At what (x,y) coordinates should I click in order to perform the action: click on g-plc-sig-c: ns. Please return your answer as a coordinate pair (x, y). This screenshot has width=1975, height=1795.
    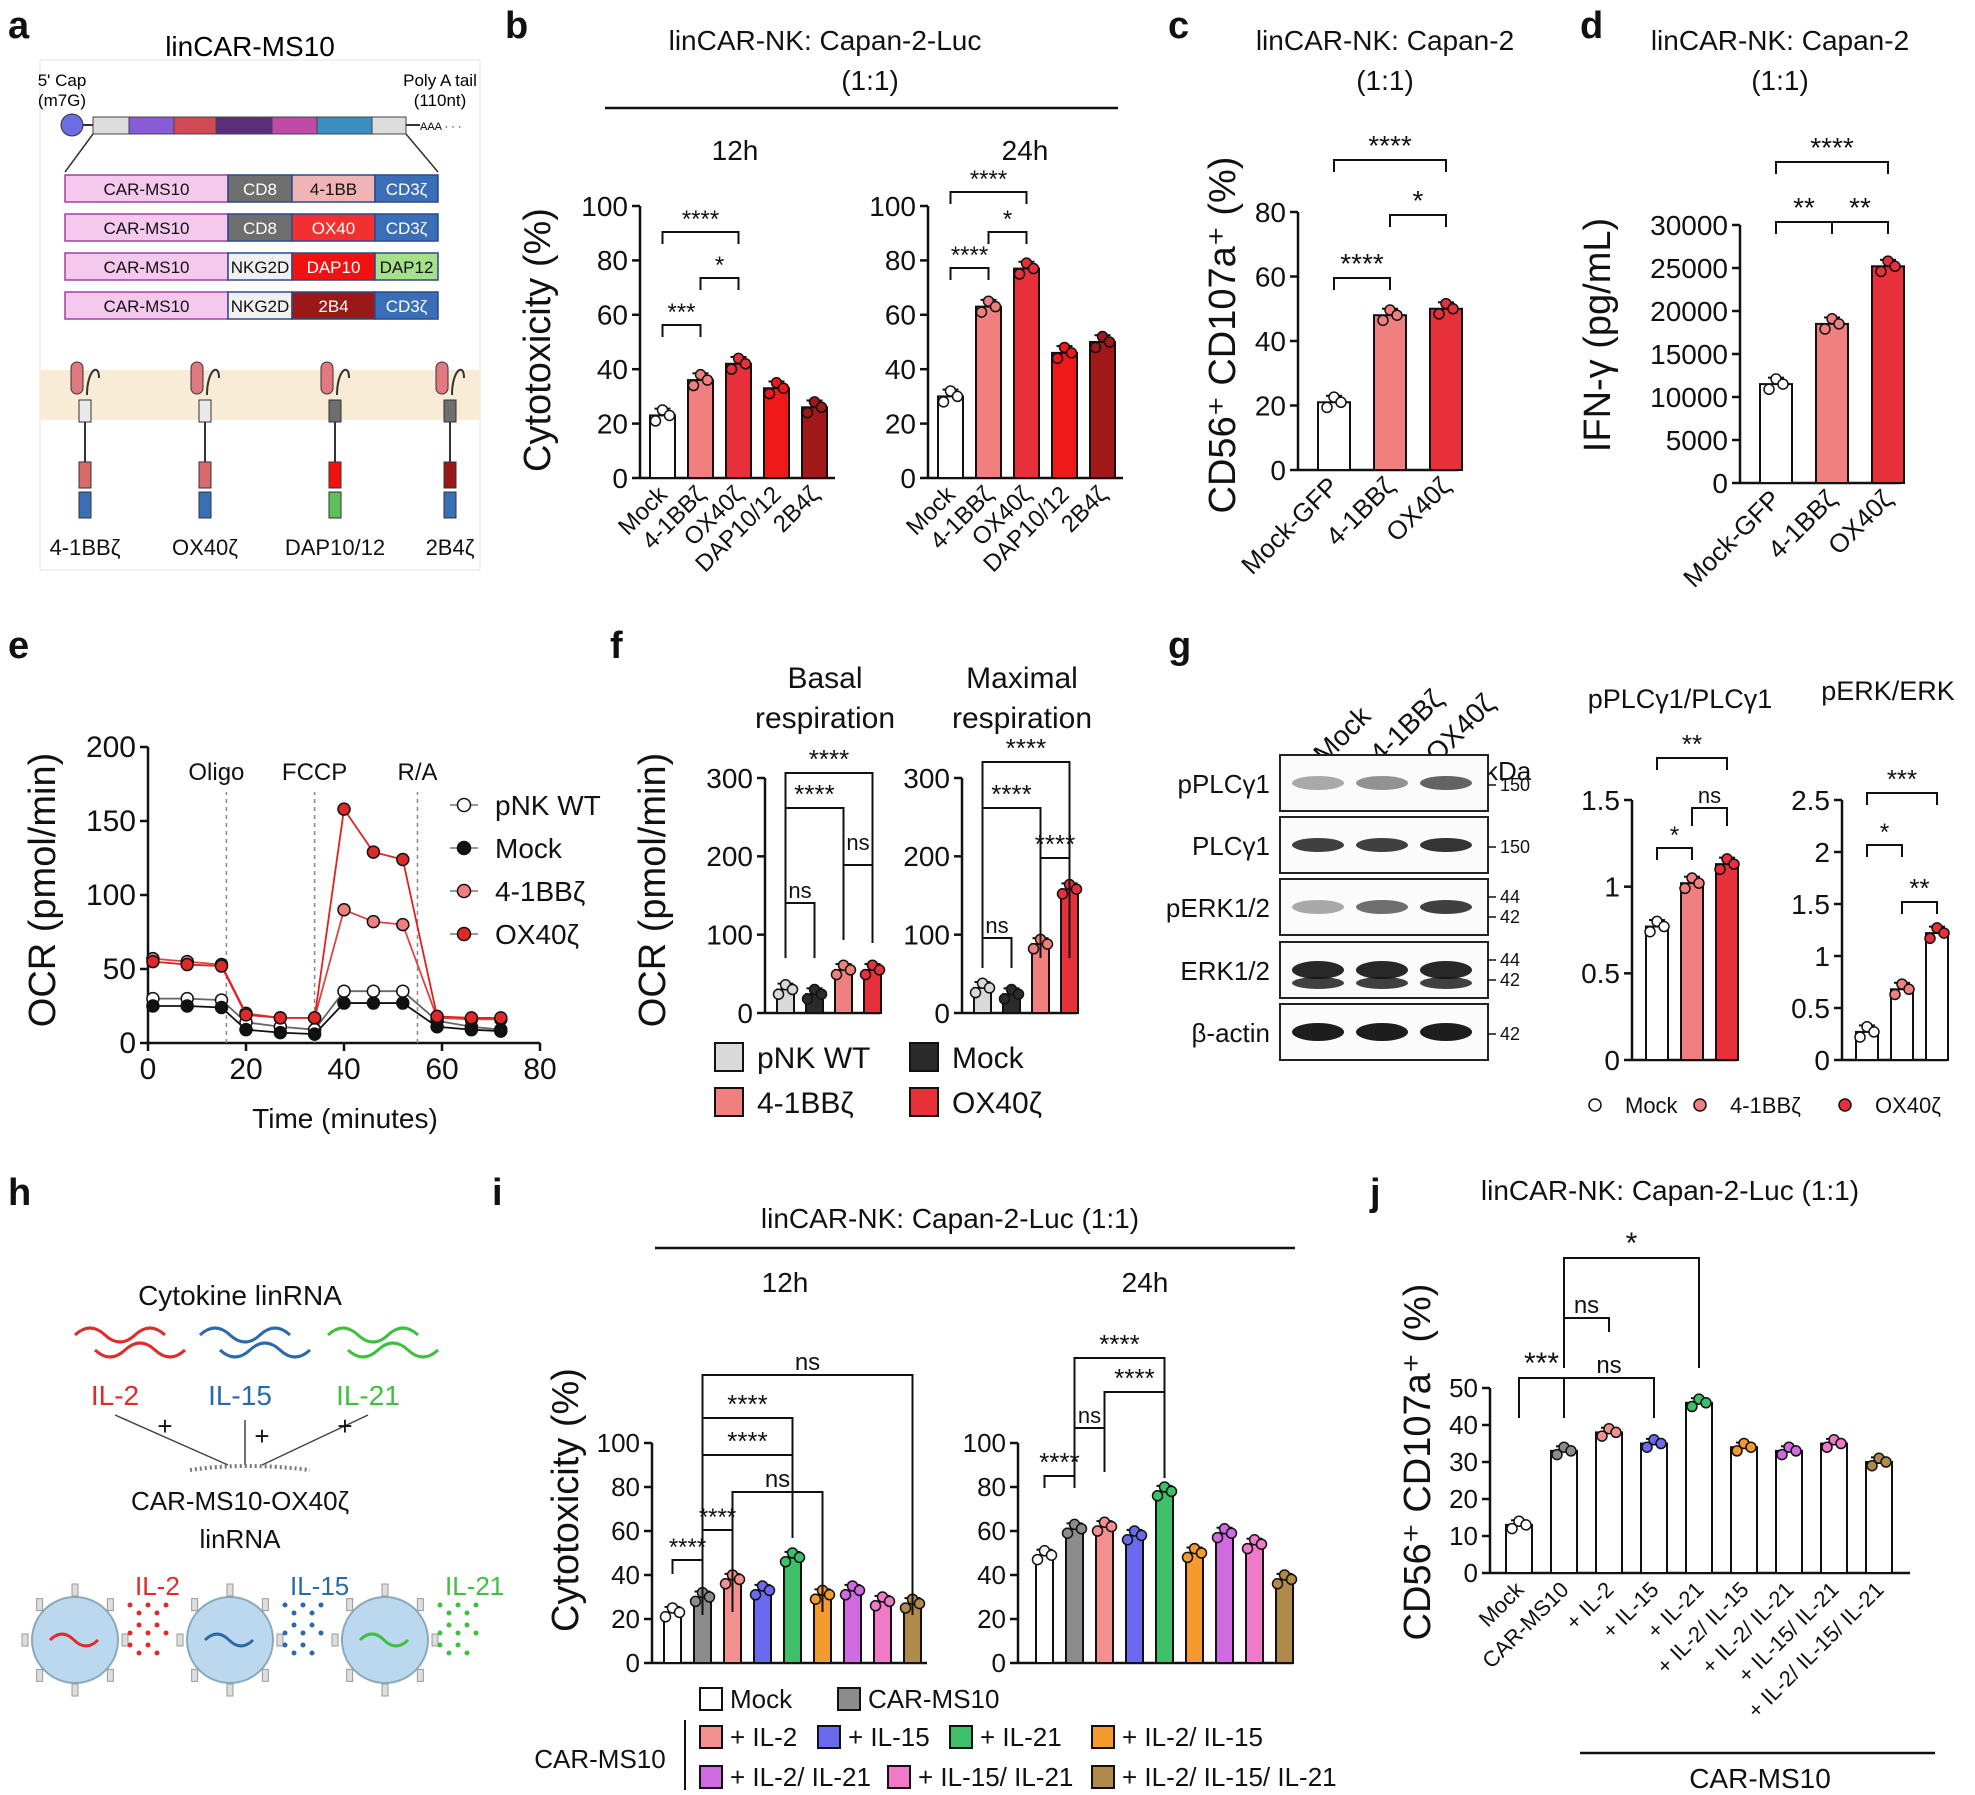
    Looking at the image, I should click on (1709, 795).